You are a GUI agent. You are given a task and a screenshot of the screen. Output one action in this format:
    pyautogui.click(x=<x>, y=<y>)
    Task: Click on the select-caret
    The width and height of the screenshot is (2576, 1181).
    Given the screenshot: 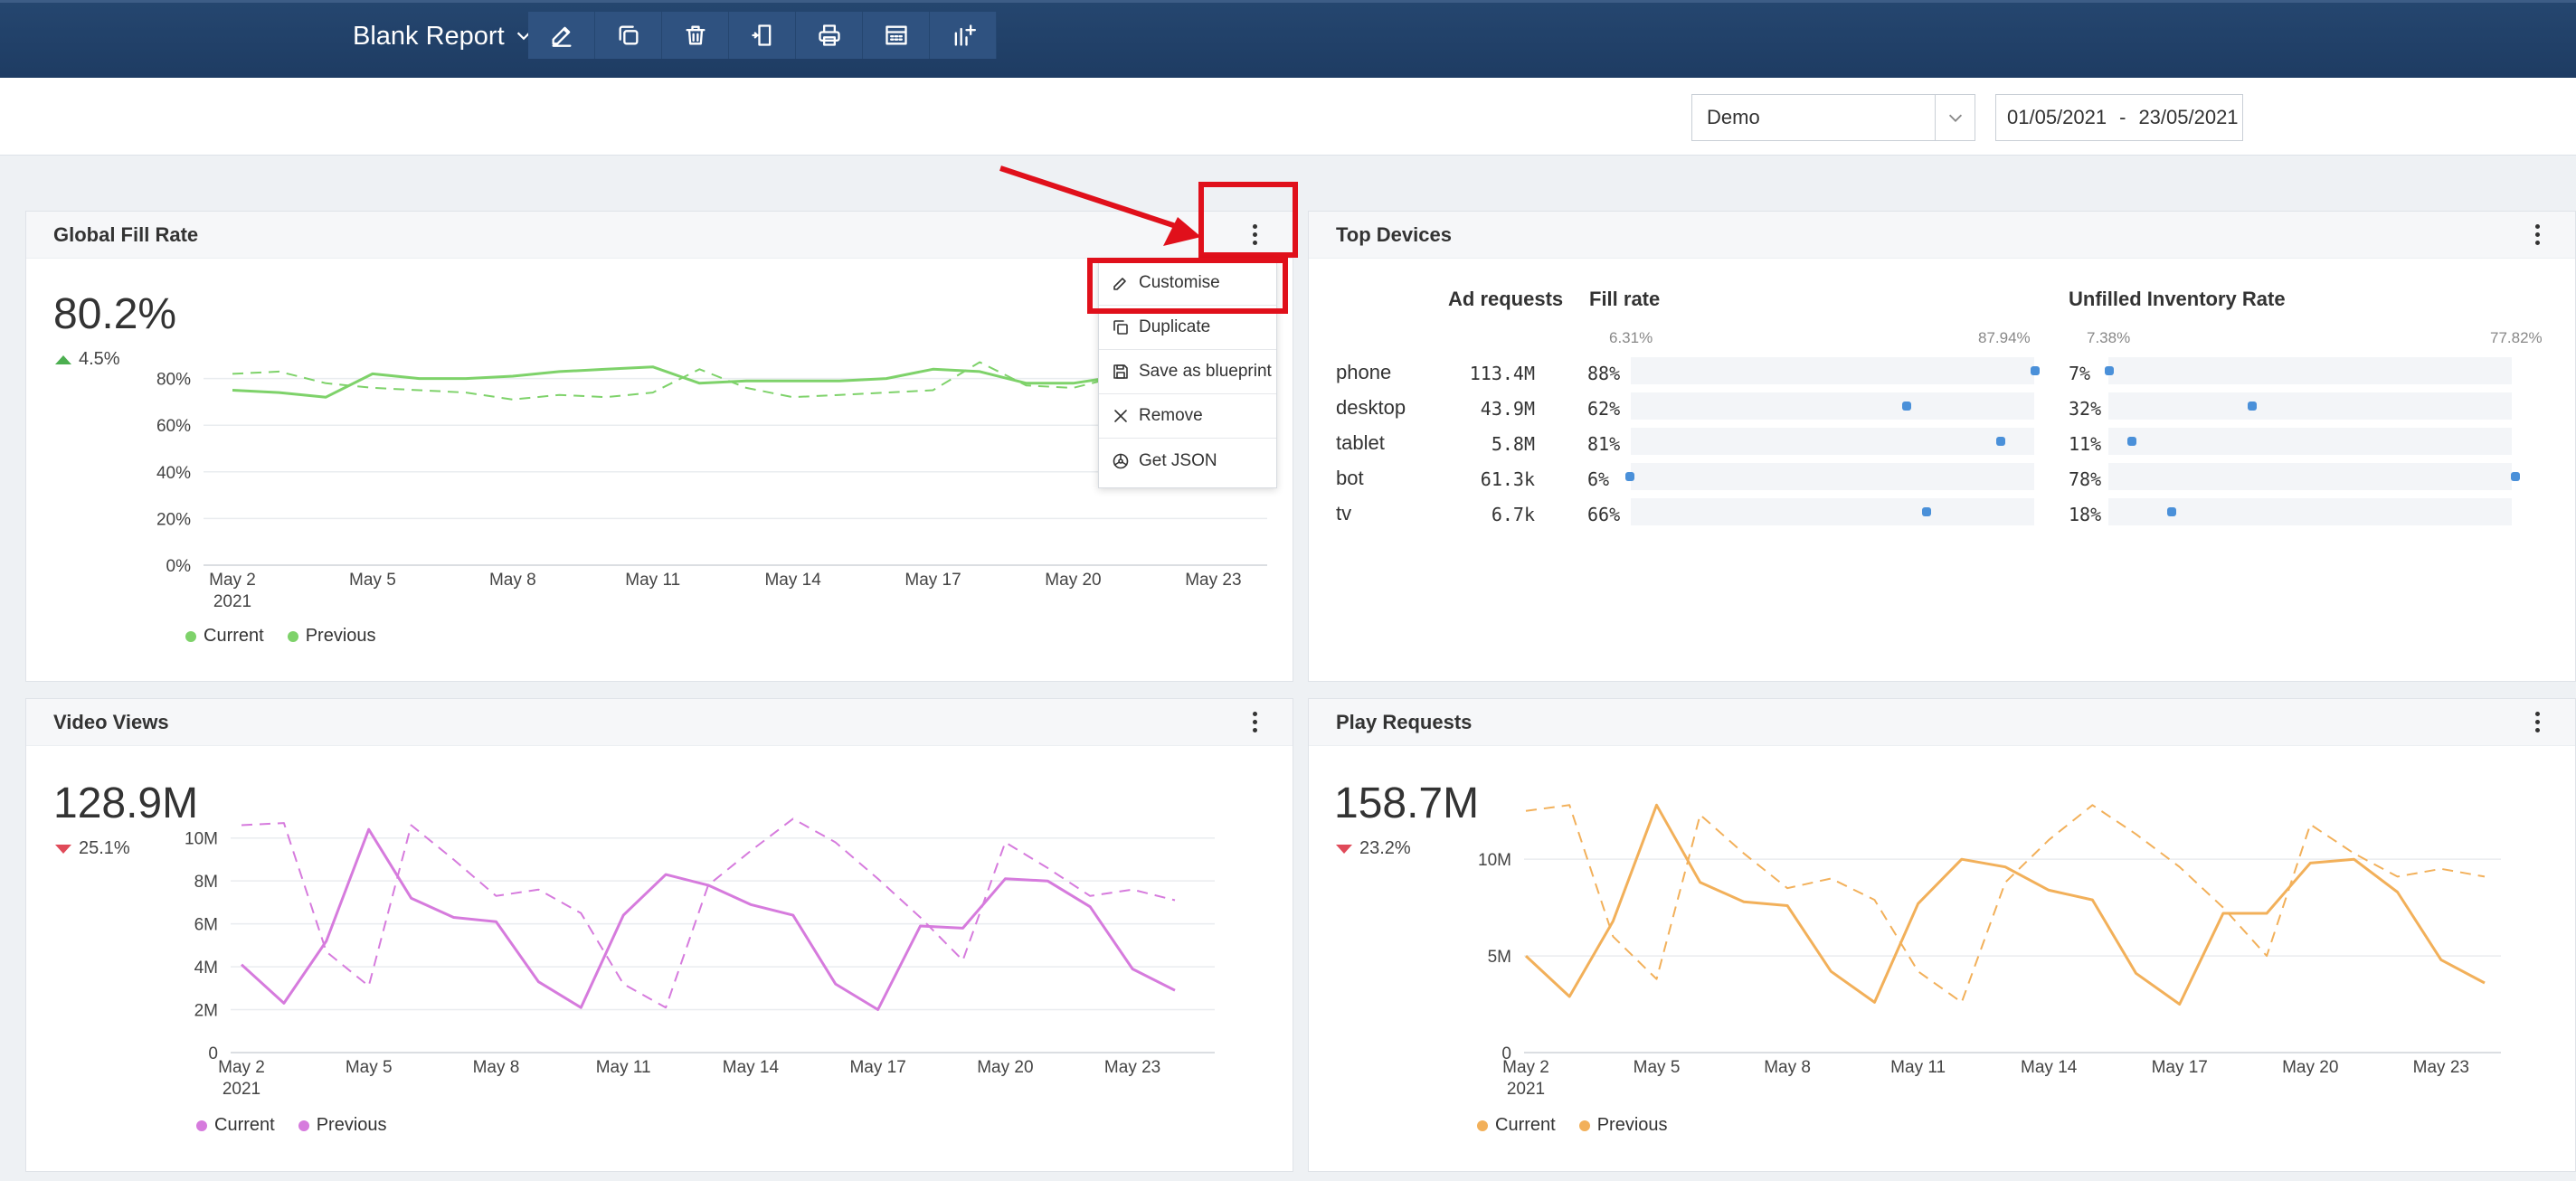 What is the action you would take?
    pyautogui.click(x=1955, y=118)
    